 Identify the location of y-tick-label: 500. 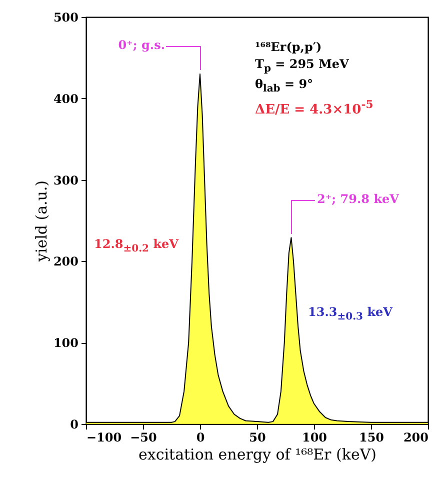
(65, 17).